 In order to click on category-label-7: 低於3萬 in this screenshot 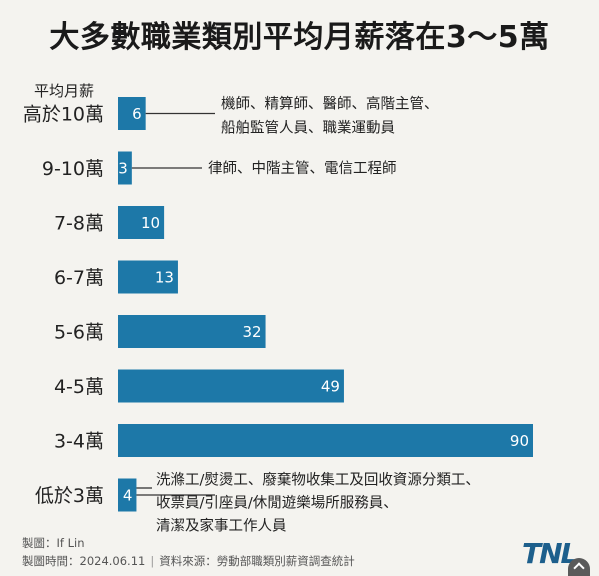, I will do `click(69, 496)`.